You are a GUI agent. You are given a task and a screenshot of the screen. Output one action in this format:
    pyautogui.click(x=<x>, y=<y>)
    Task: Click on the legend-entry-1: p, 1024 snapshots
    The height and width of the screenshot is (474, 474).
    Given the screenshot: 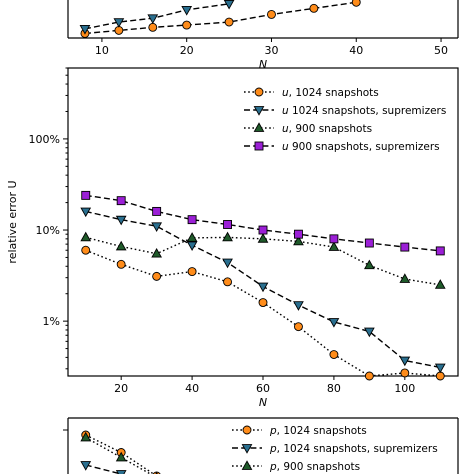 What is the action you would take?
    pyautogui.click(x=318, y=431)
    